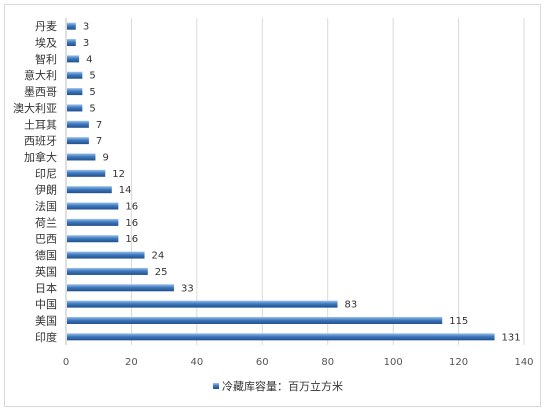  Describe the element at coordinates (46, 173) in the screenshot. I see `category-label: 印尼` at that location.